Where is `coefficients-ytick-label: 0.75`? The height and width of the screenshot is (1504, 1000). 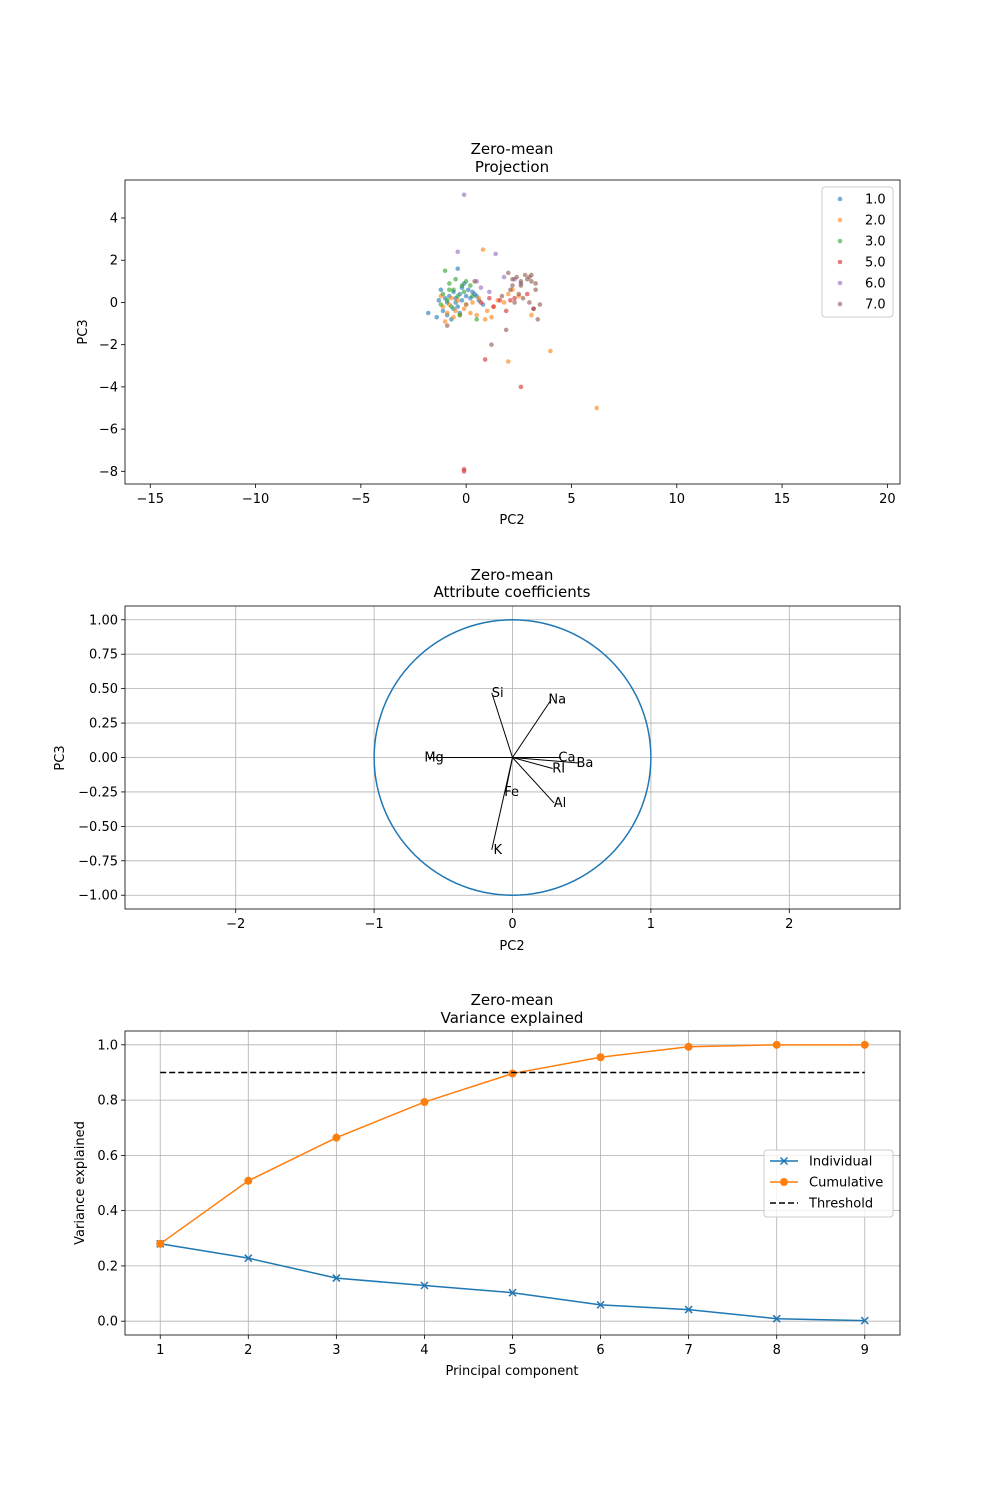
coefficients-ytick-label: 0.75 is located at coordinates (103, 655).